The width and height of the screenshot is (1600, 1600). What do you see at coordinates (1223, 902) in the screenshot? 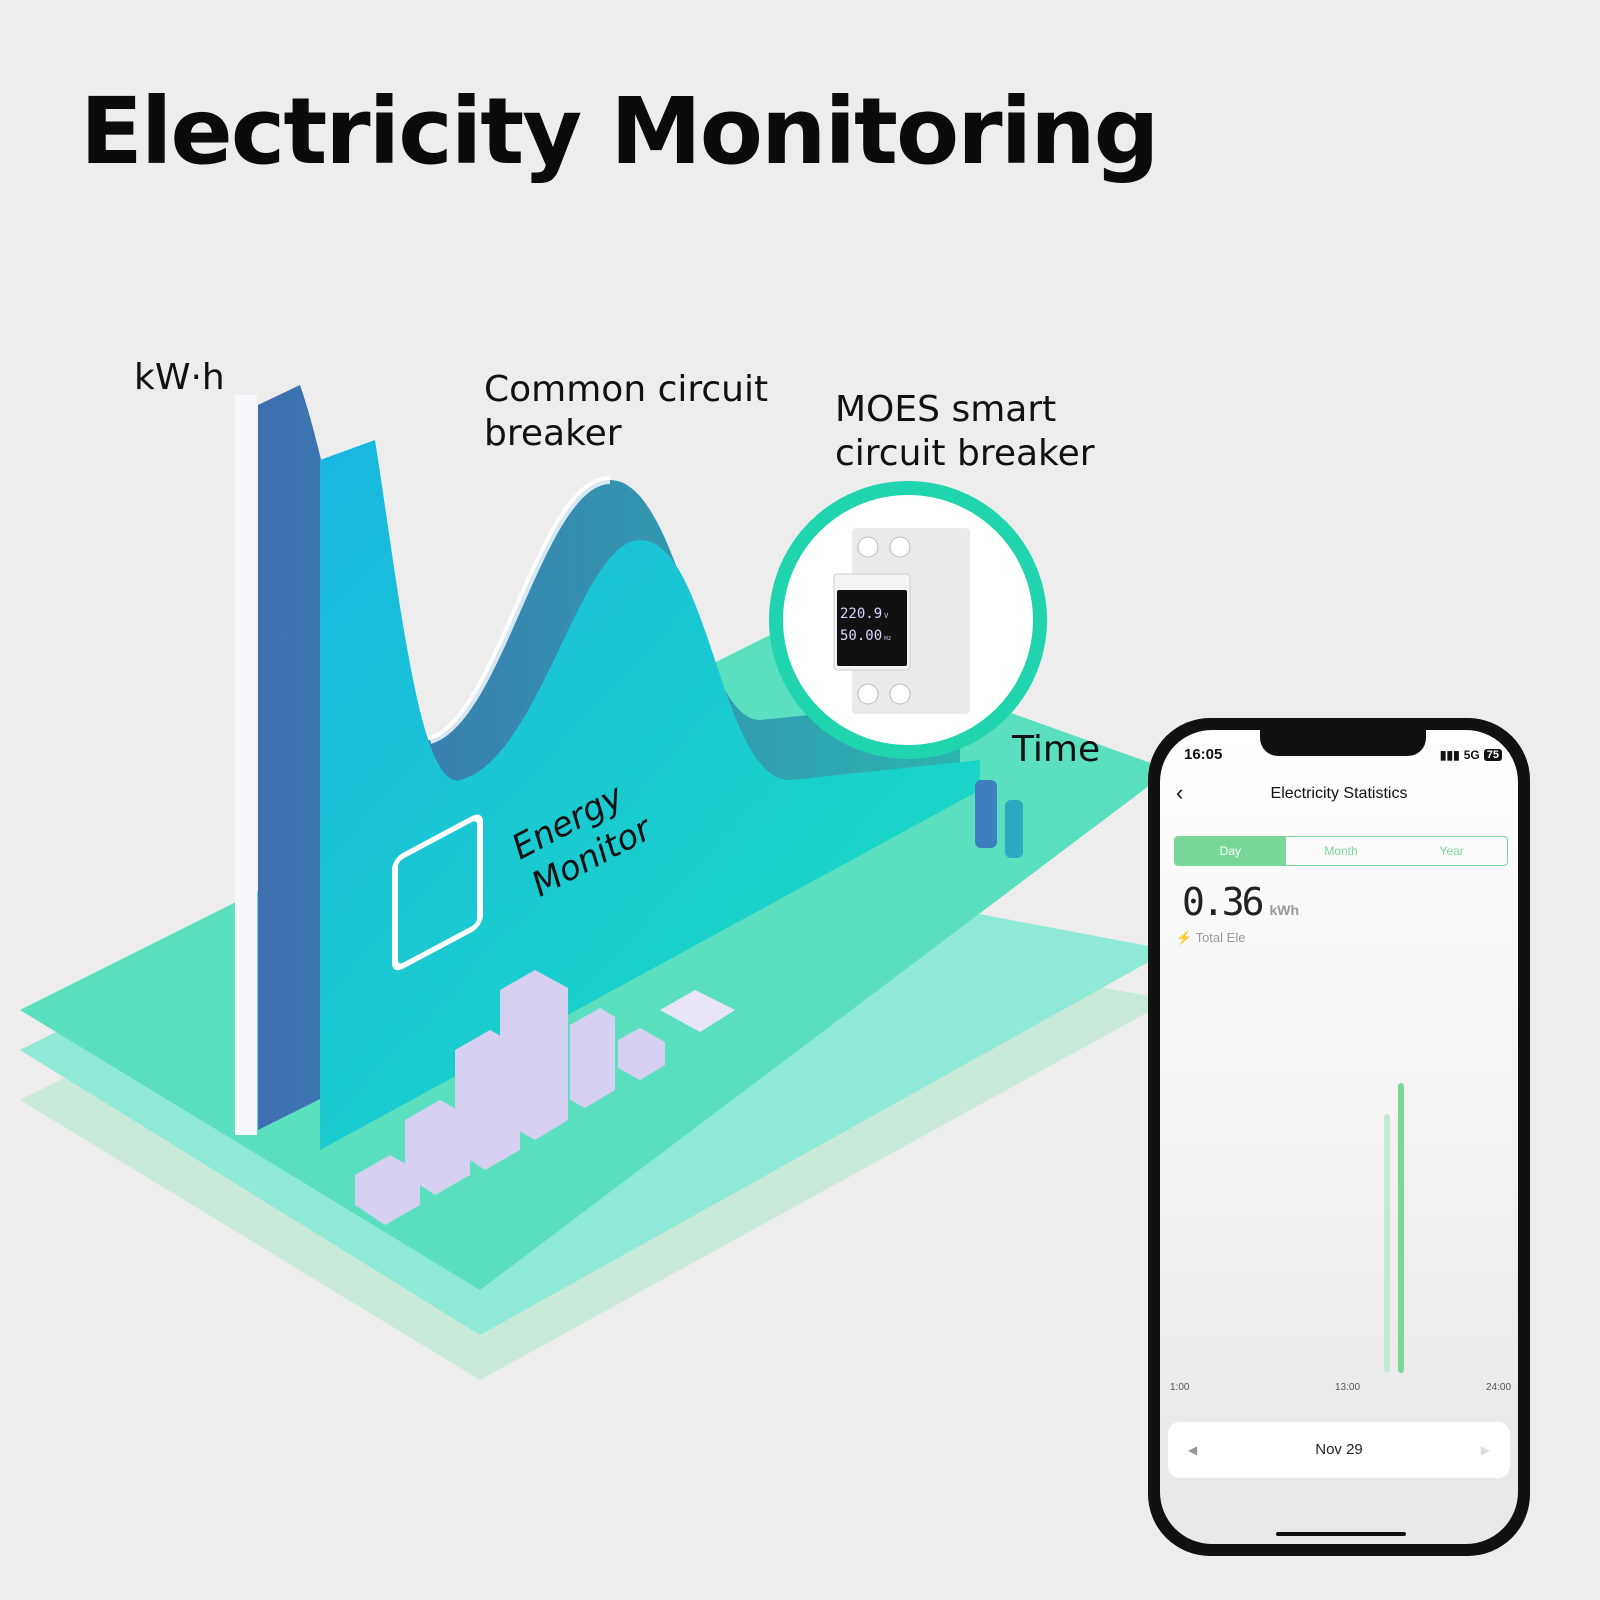
I see `total-value: 0.36` at bounding box center [1223, 902].